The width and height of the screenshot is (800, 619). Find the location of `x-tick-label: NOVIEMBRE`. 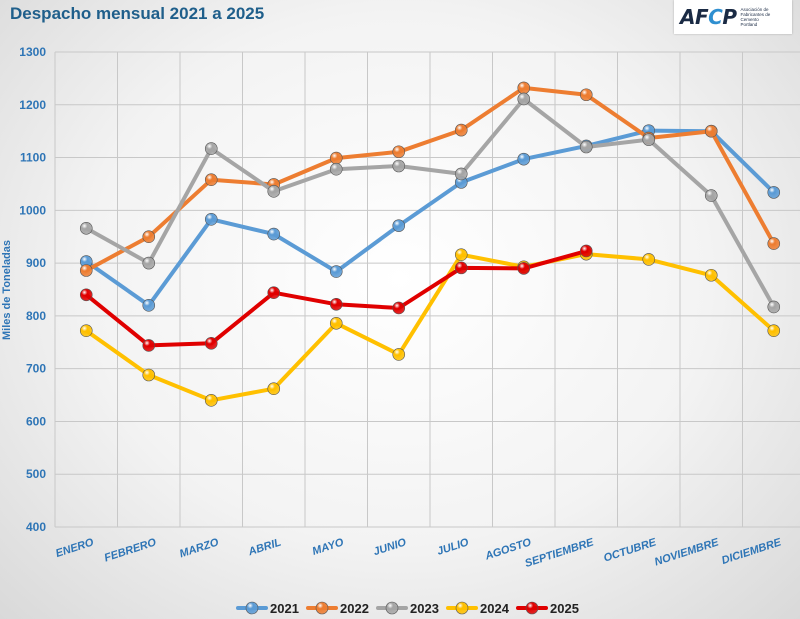

x-tick-label: NOVIEMBRE is located at coordinates (687, 552).